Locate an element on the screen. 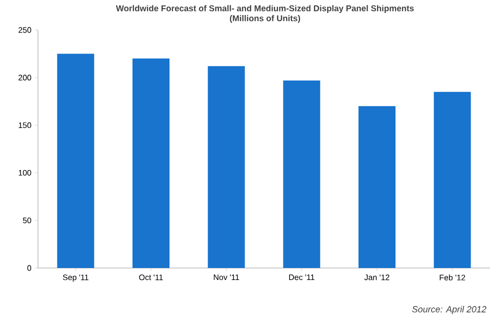  source-note: Source: April 2012 is located at coordinates (449, 310).